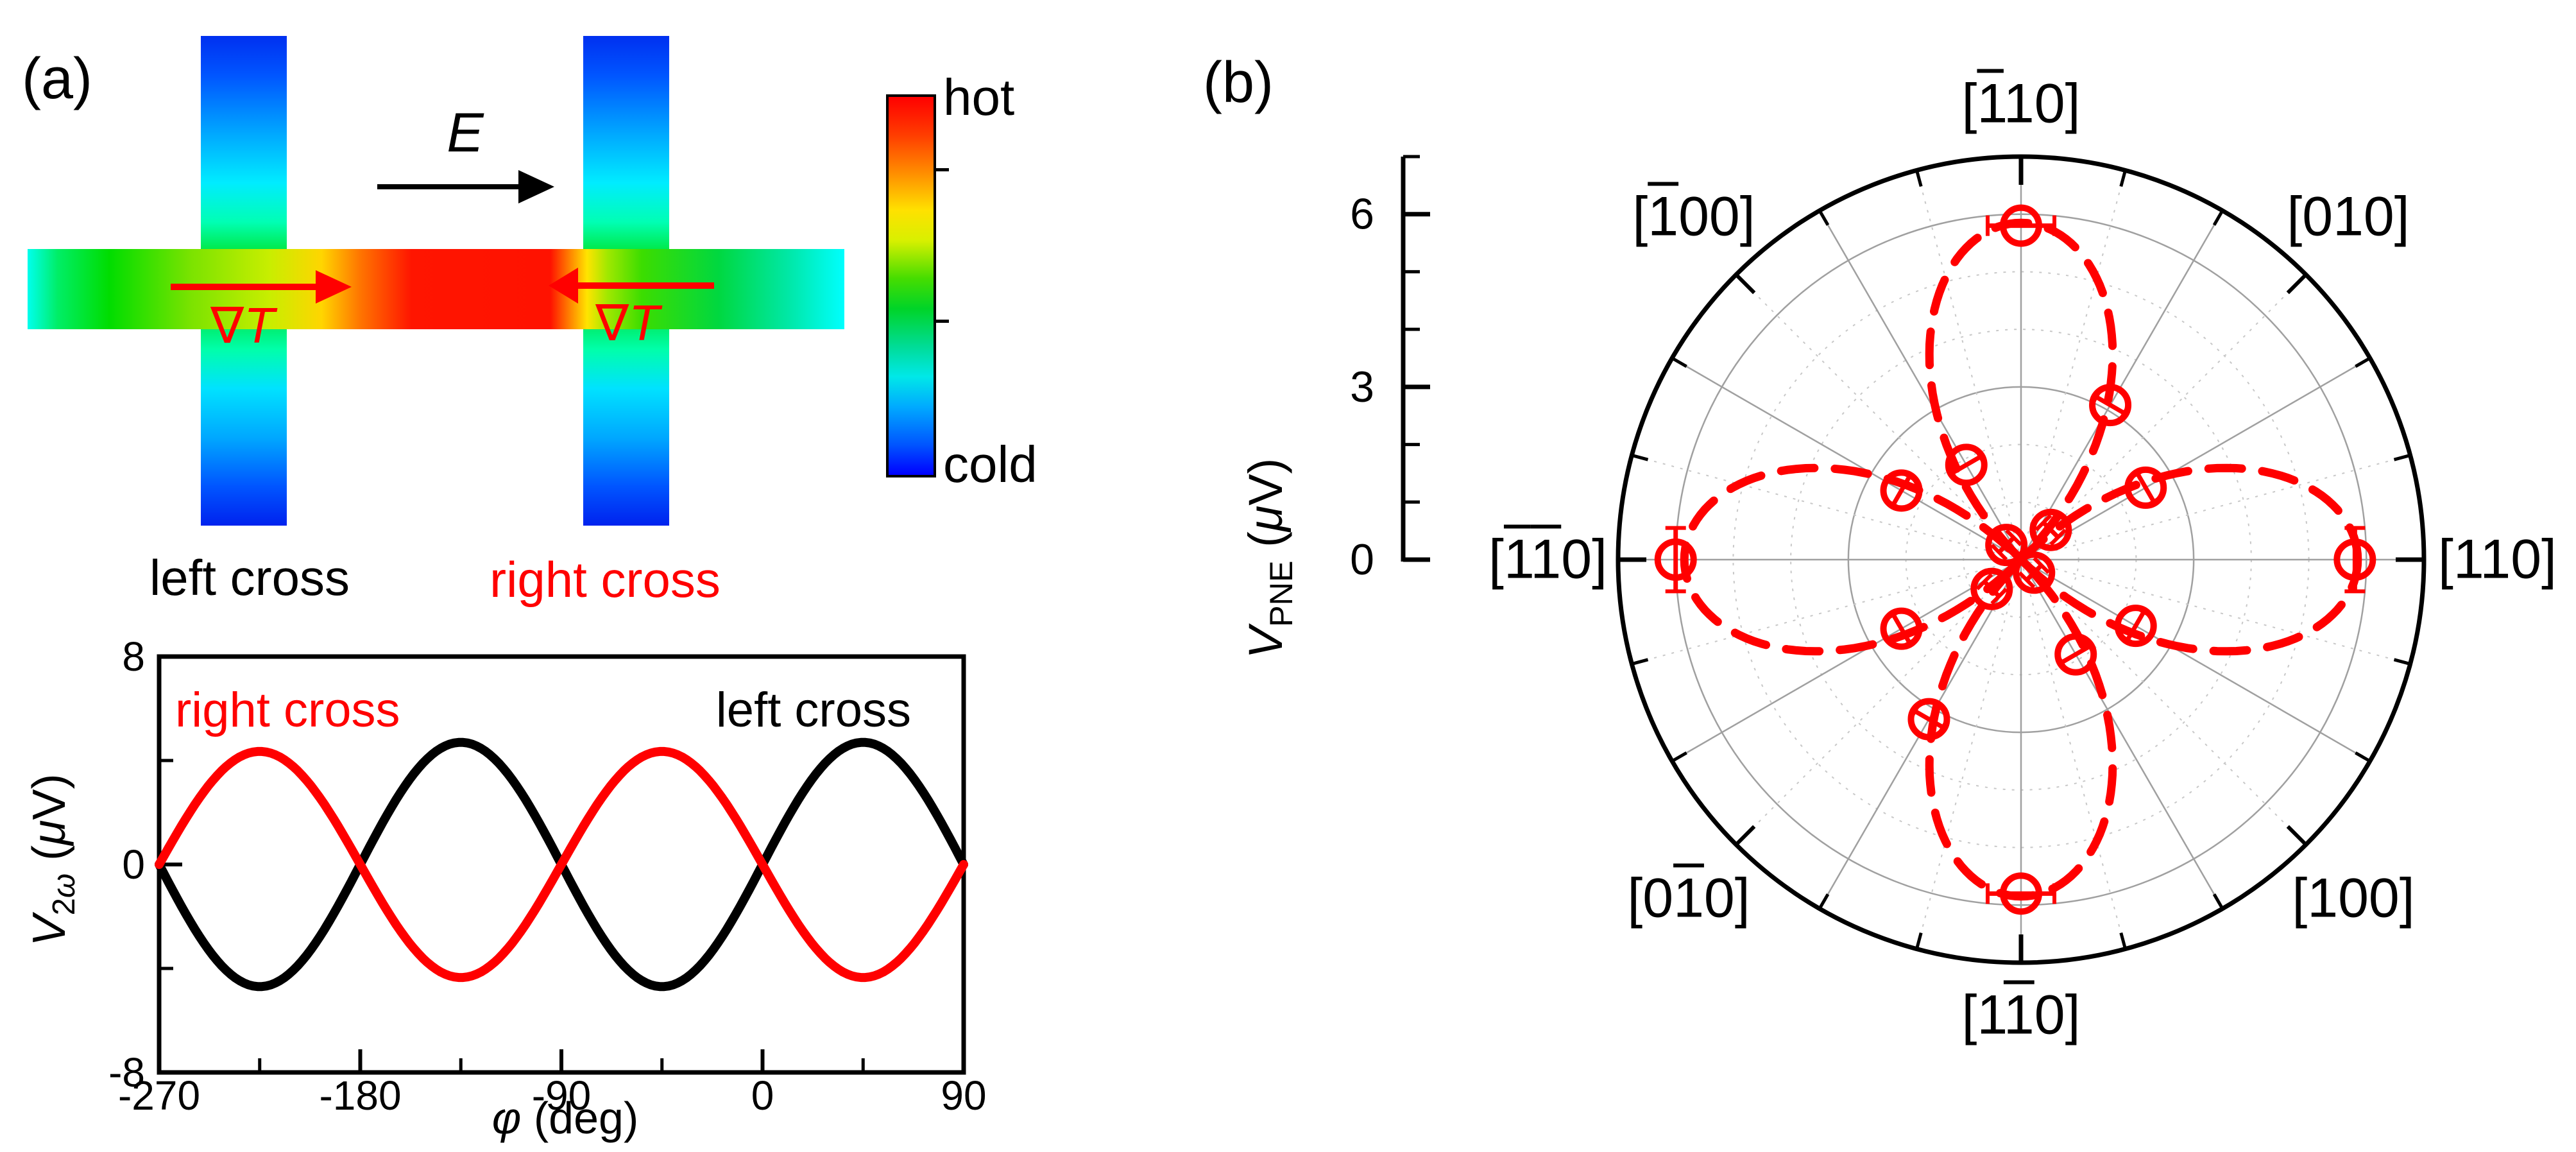  Describe the element at coordinates (605, 579) in the screenshot. I see `right-cross-label: right cross` at that location.